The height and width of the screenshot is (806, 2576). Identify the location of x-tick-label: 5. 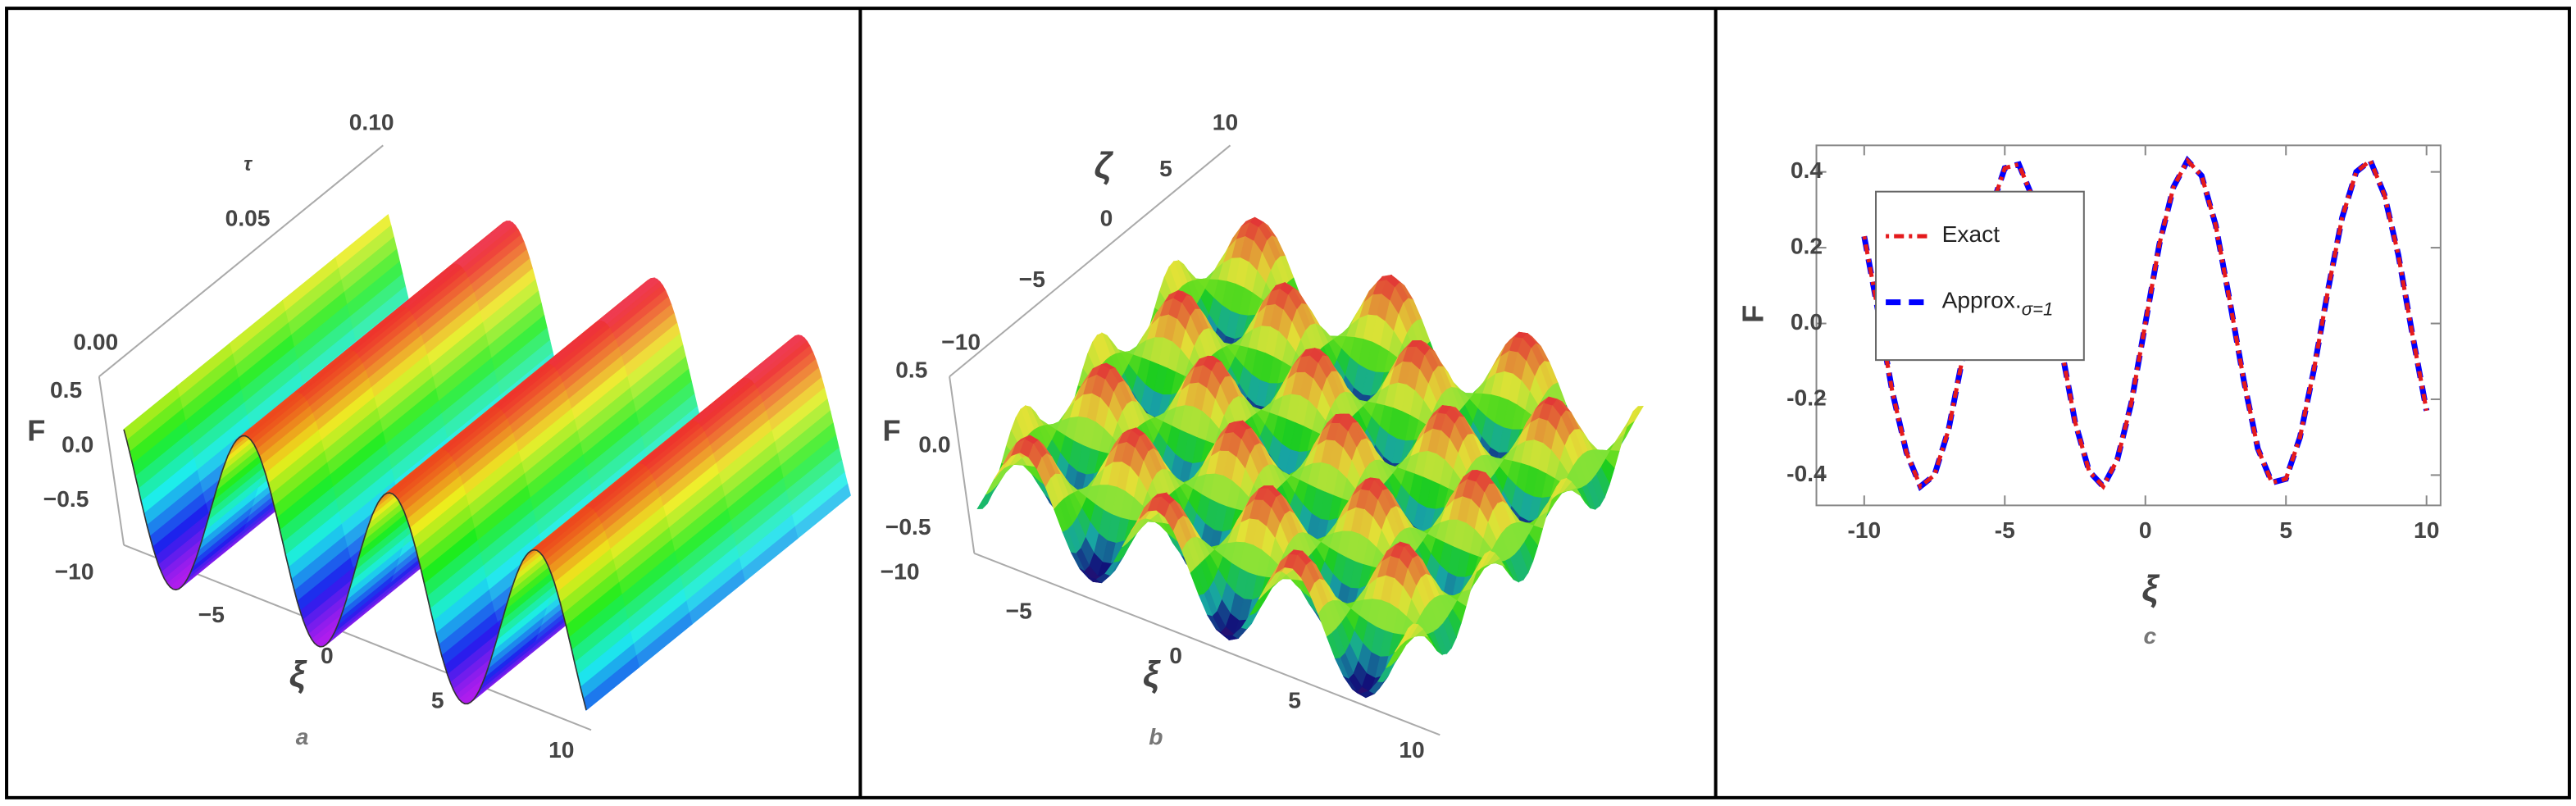
(2285, 530).